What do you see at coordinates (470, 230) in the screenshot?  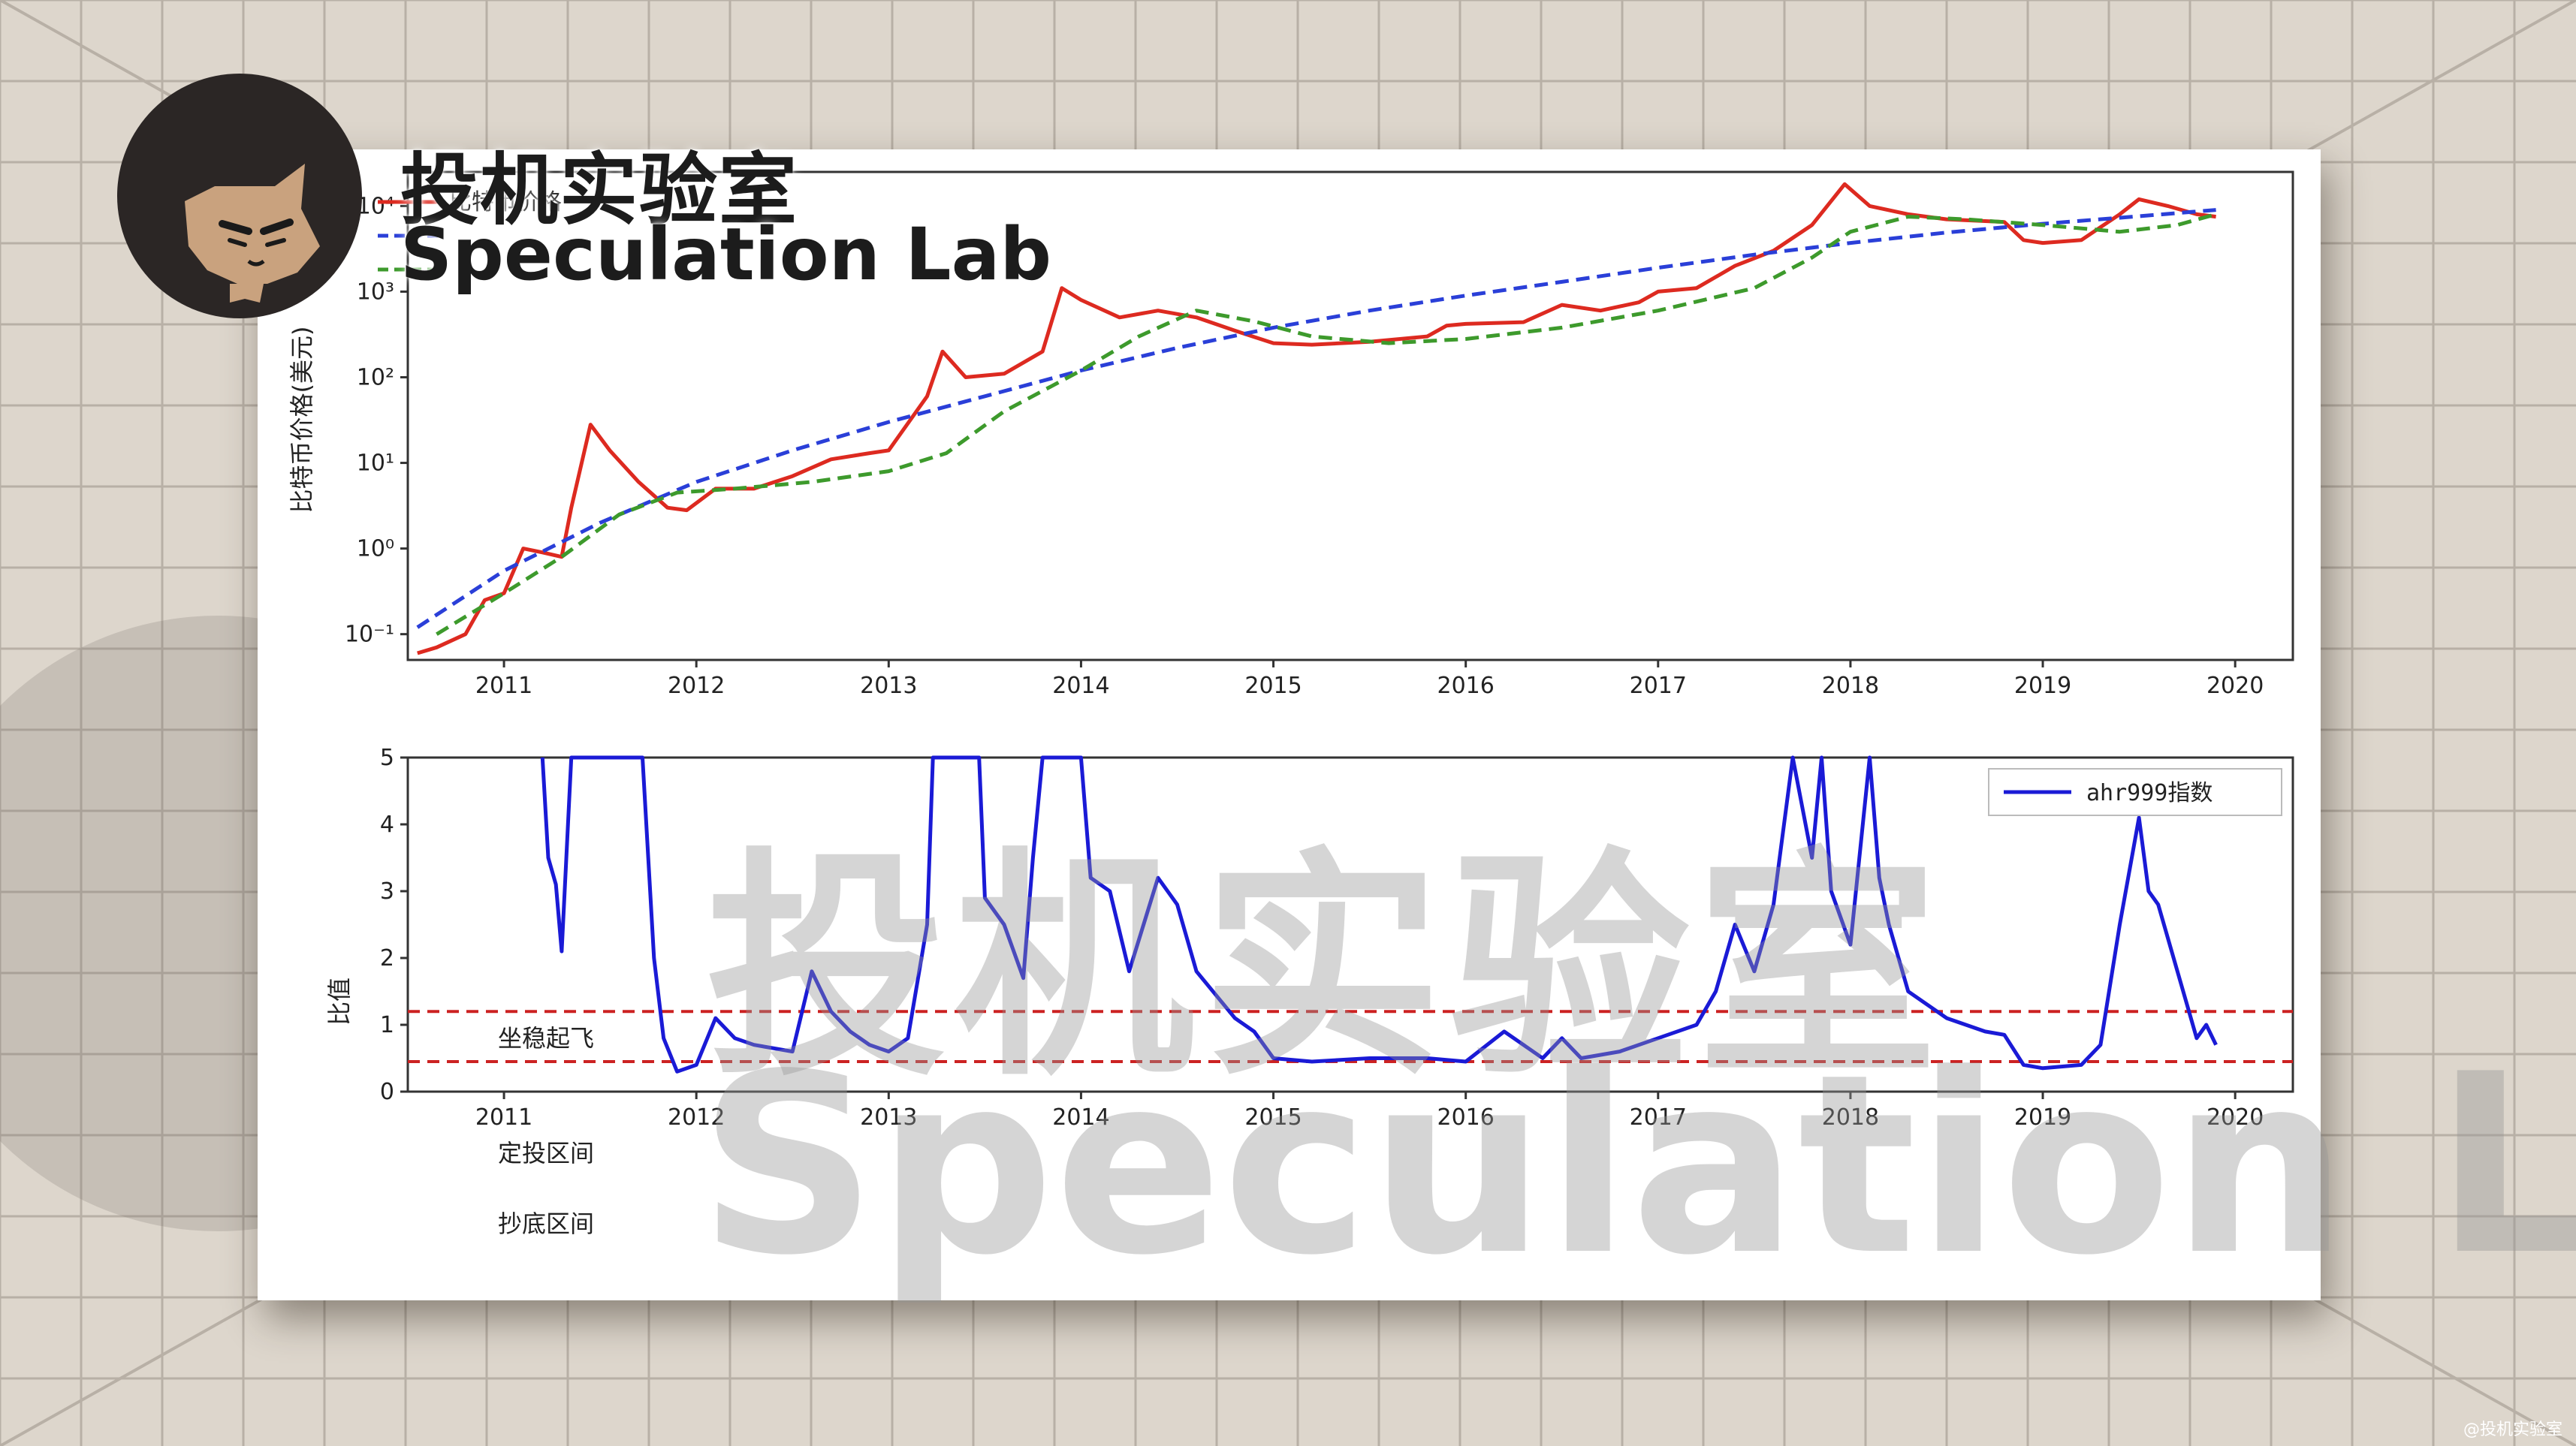 I see `price-legend: 比特币价格` at bounding box center [470, 230].